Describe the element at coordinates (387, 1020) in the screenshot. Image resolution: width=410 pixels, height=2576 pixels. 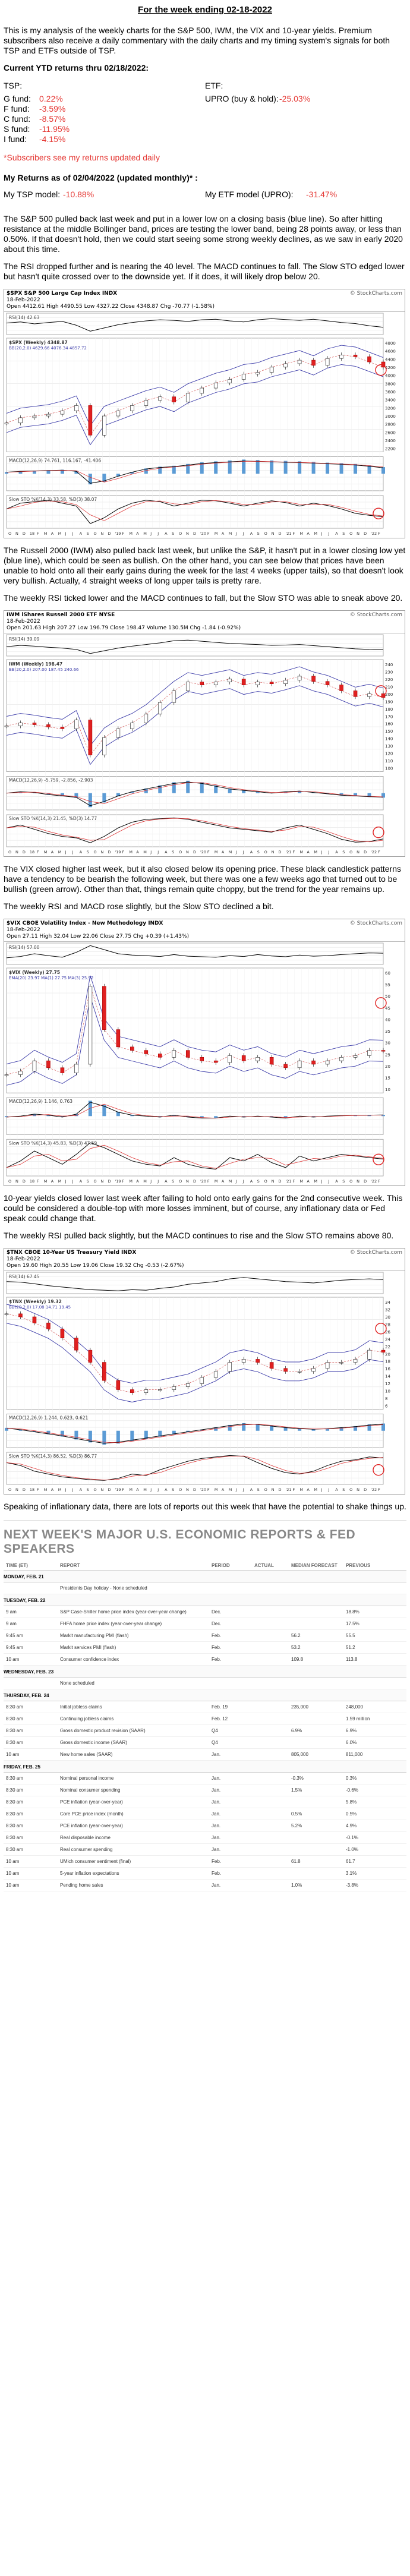
I see `y-tick-label: 40` at that location.